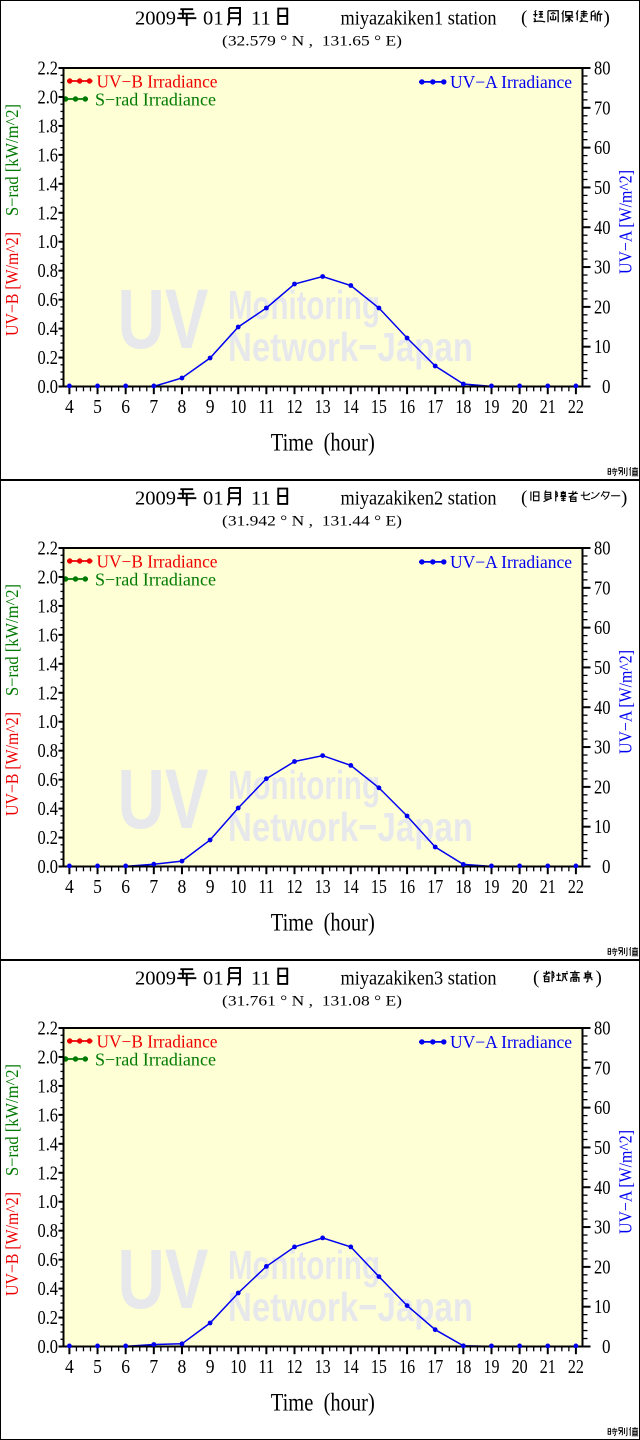 Image resolution: width=640 pixels, height=1440 pixels. What do you see at coordinates (48, 1289) in the screenshot?
I see `svg-text: 0.4` at bounding box center [48, 1289].